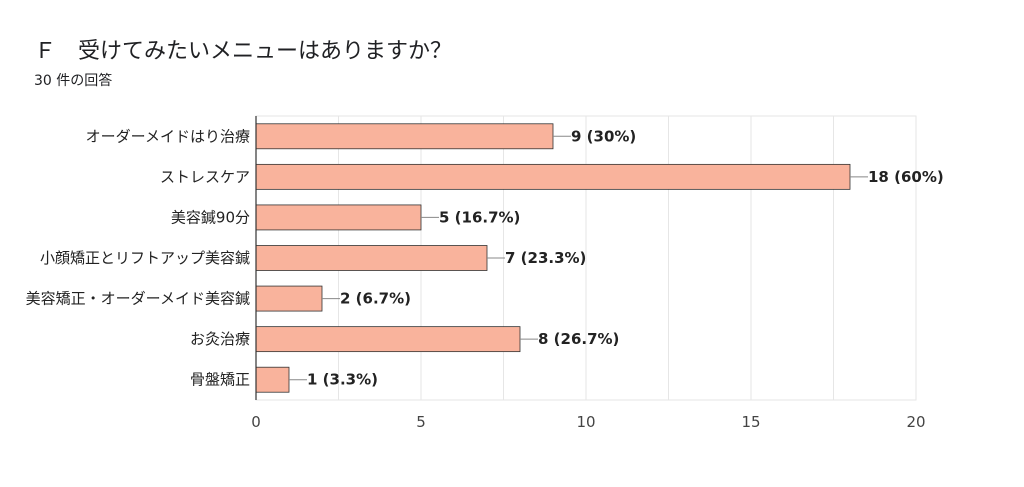  What do you see at coordinates (145, 258) in the screenshot?
I see `category-label: 小顔矯正とリフトアップ美容鍼` at bounding box center [145, 258].